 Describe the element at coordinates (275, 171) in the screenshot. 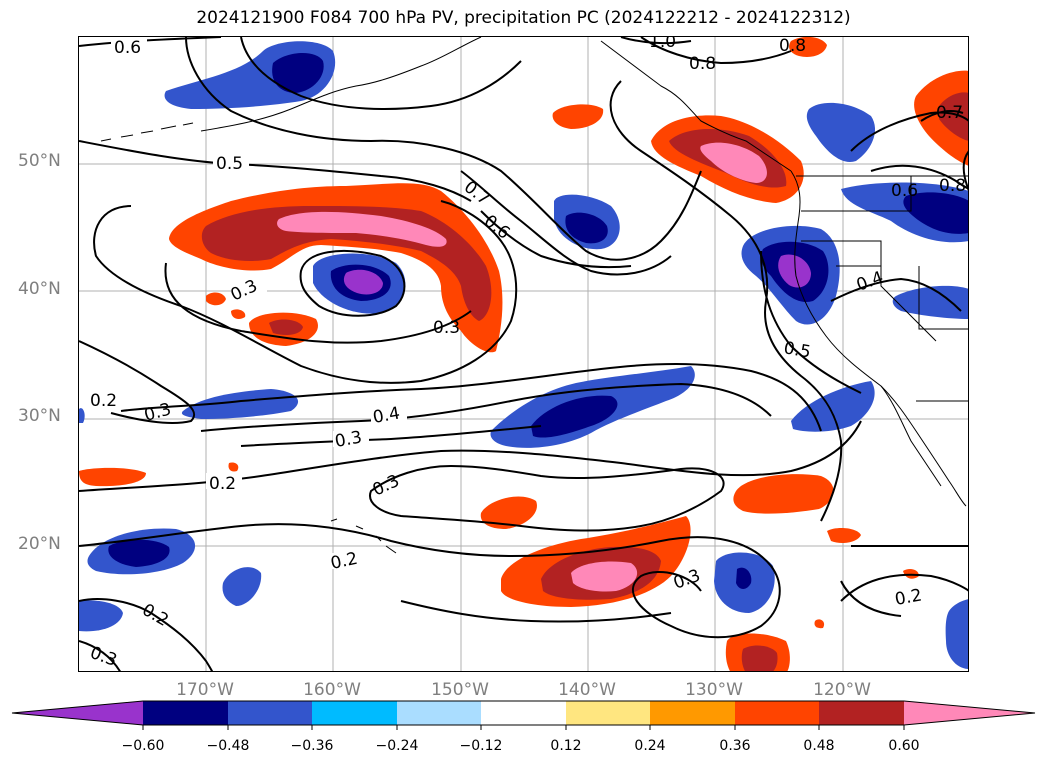

I see `contour-0-5-north` at that location.